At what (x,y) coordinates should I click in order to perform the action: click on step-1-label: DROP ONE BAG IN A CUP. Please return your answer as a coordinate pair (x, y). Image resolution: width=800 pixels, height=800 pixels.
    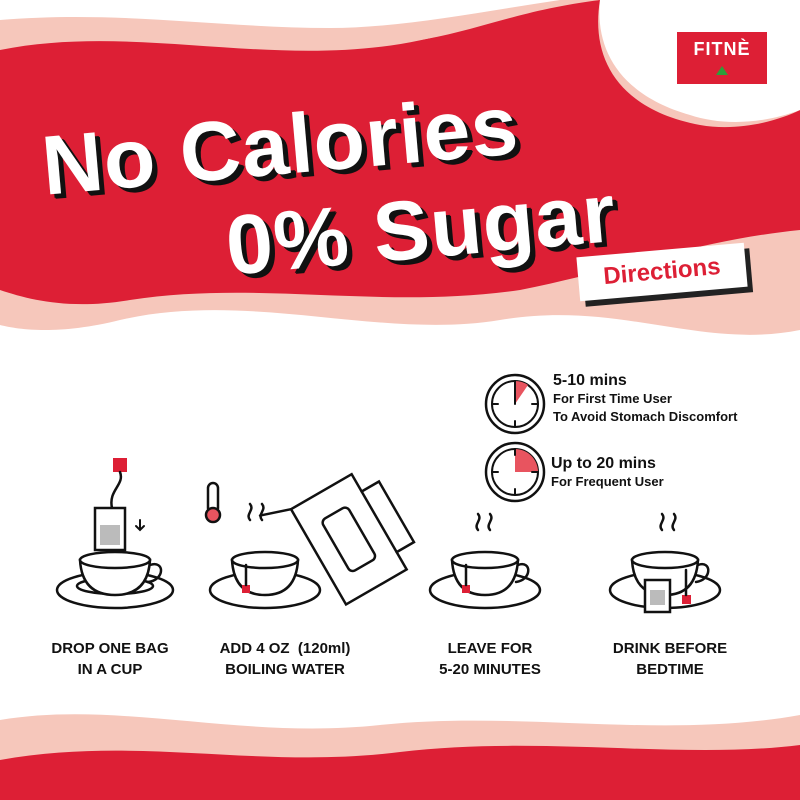
    Looking at the image, I should click on (110, 659).